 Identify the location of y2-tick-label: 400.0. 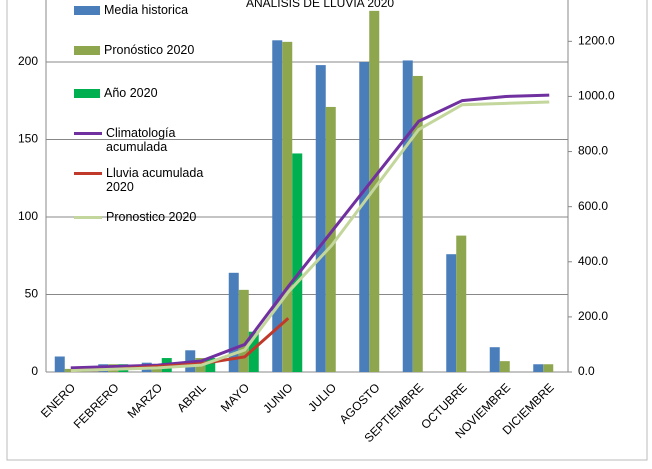
(593, 261).